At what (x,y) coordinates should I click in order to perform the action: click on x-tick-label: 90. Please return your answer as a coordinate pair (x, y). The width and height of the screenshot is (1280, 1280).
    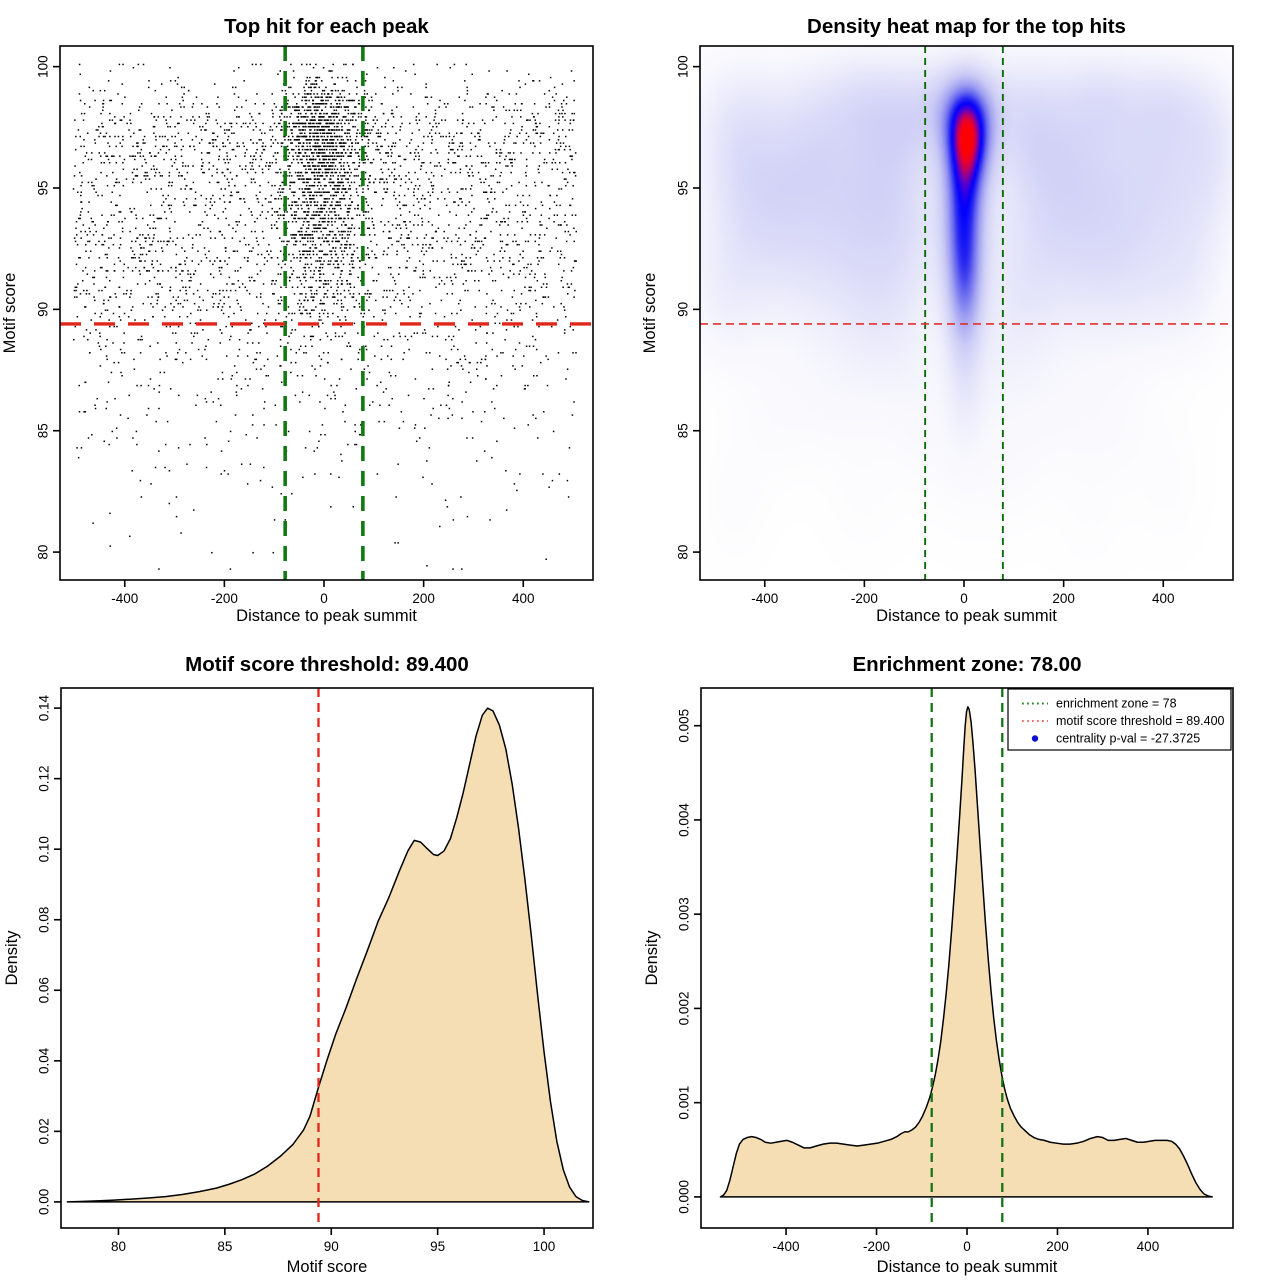
    Looking at the image, I should click on (331, 1246).